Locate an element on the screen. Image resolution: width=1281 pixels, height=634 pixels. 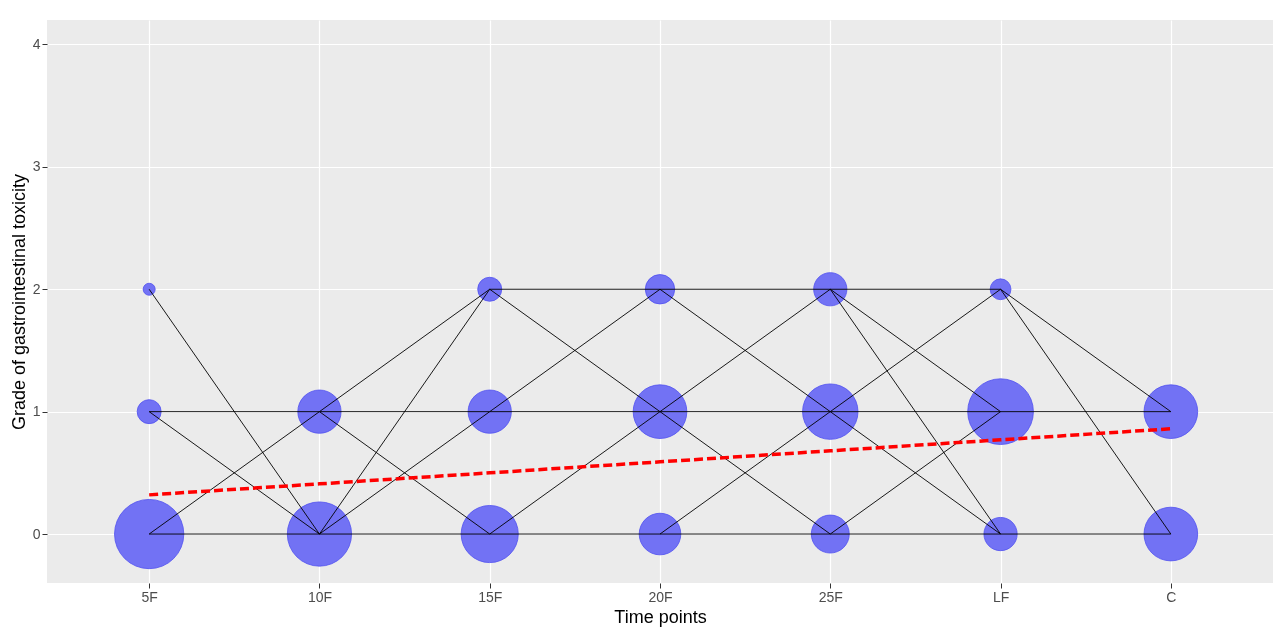
x-tick-label: 25F is located at coordinates (830, 596).